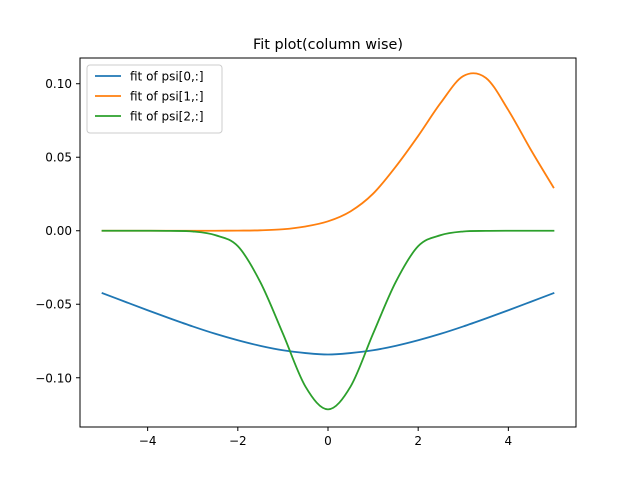  I want to click on x-tick-label: 4, so click(509, 441).